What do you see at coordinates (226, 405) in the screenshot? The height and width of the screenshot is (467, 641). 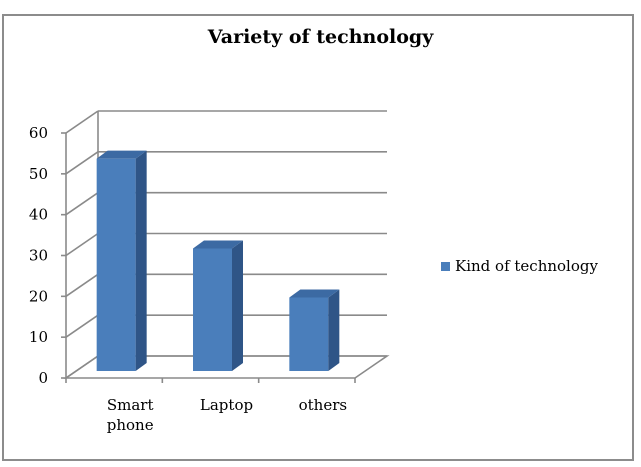 I see `x-category-label: Laptop` at bounding box center [226, 405].